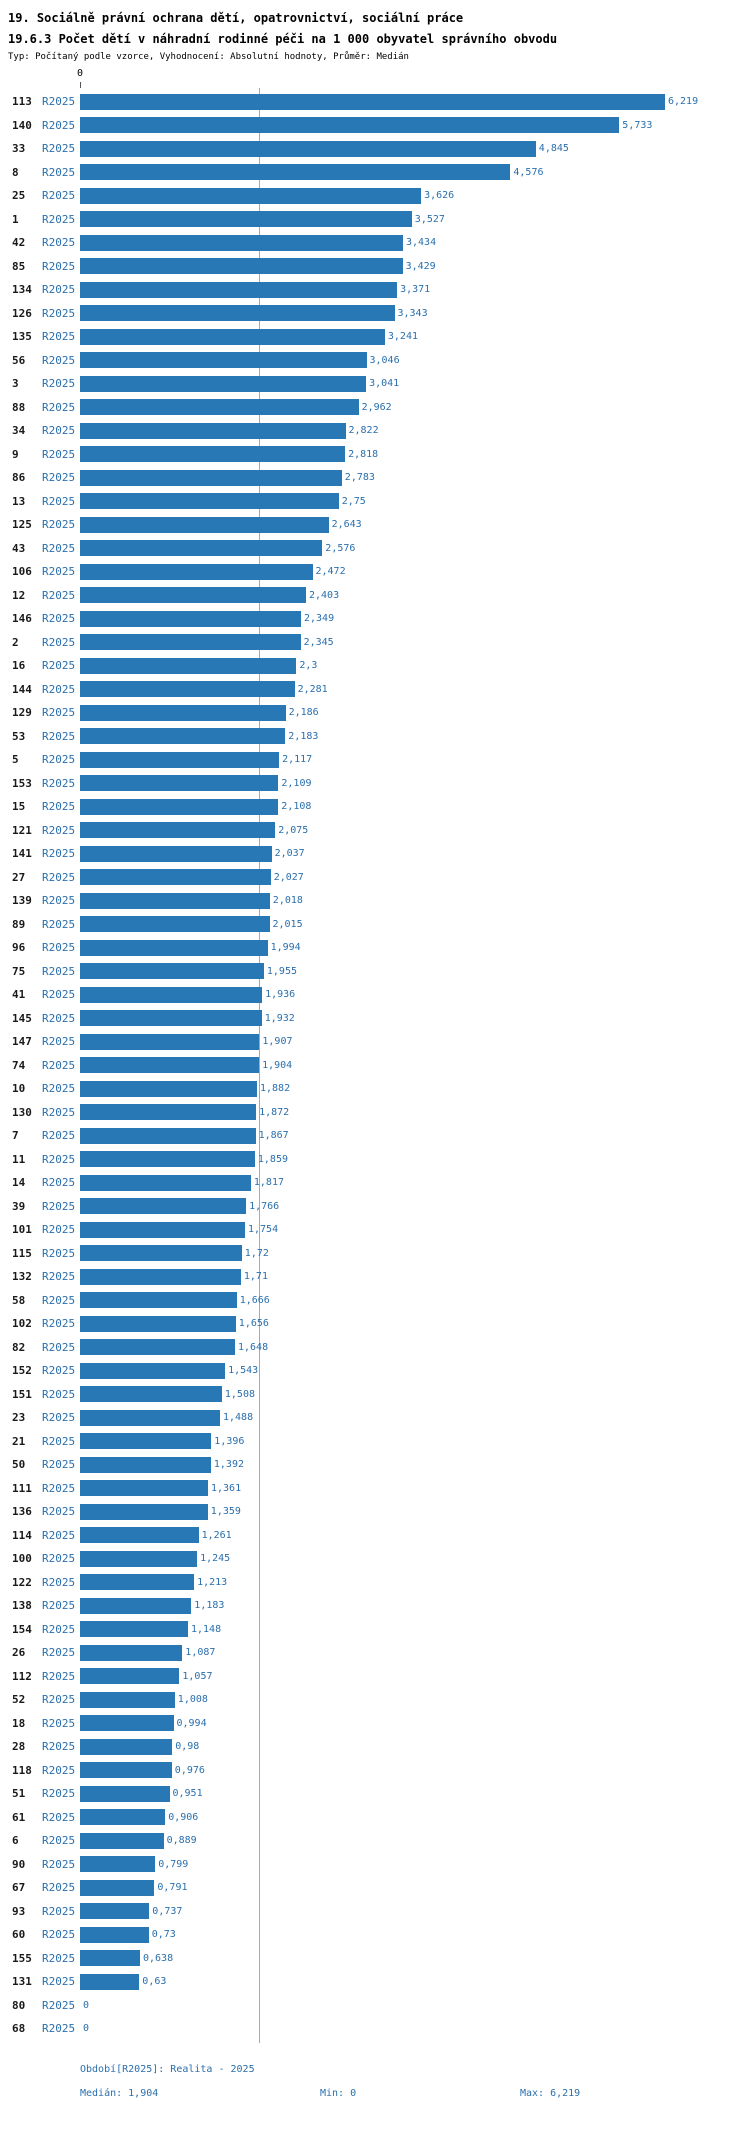  What do you see at coordinates (375, 243) in the screenshot?
I see `bar-row: 42 R2025 3,434` at bounding box center [375, 243].